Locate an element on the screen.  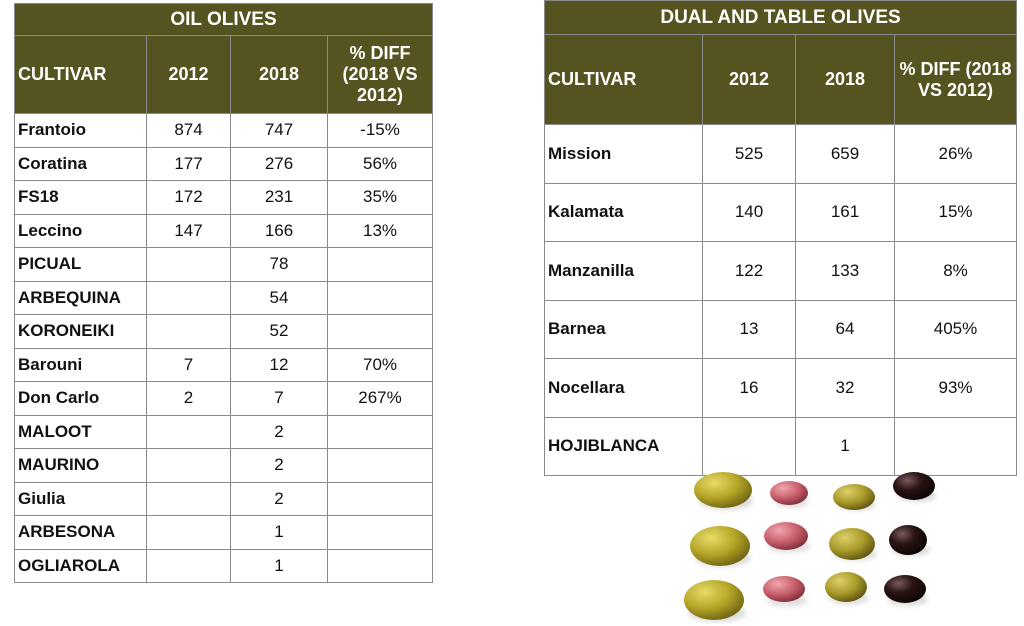
value-2018-cell: 64 is located at coordinates (845, 329).